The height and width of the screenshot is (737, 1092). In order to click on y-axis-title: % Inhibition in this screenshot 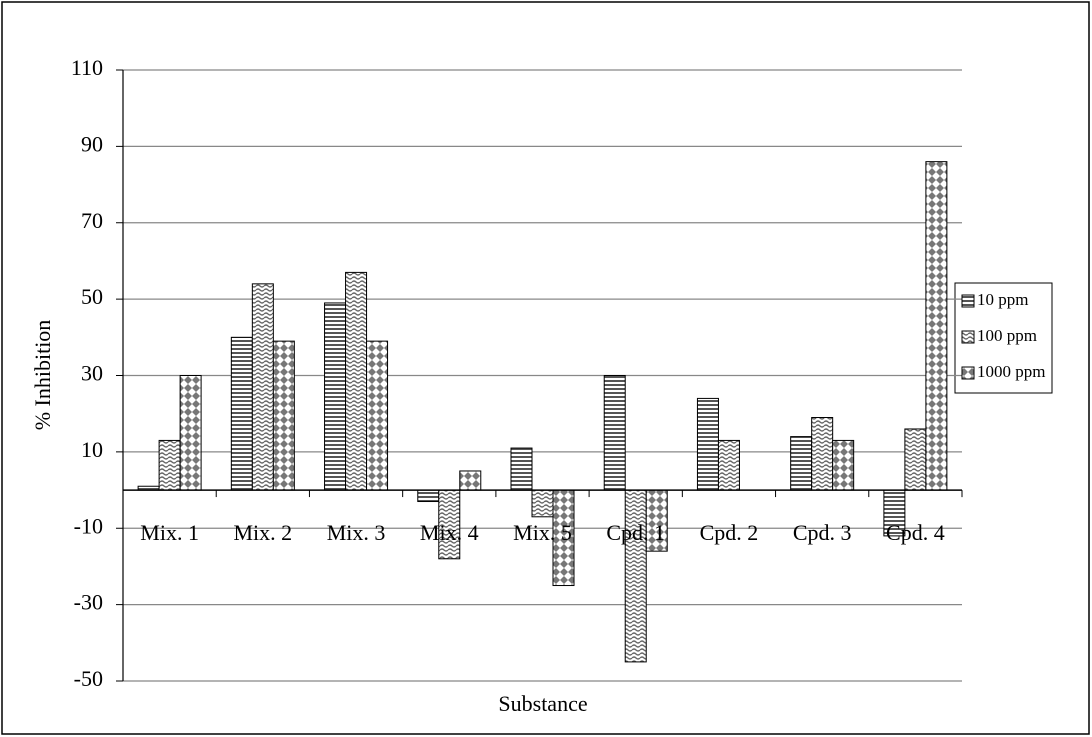, I will do `click(42, 375)`.